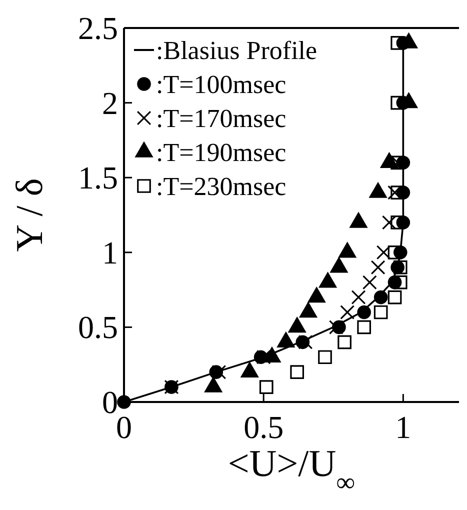  I want to click on y-axis-title: Y / δ, so click(30, 215).